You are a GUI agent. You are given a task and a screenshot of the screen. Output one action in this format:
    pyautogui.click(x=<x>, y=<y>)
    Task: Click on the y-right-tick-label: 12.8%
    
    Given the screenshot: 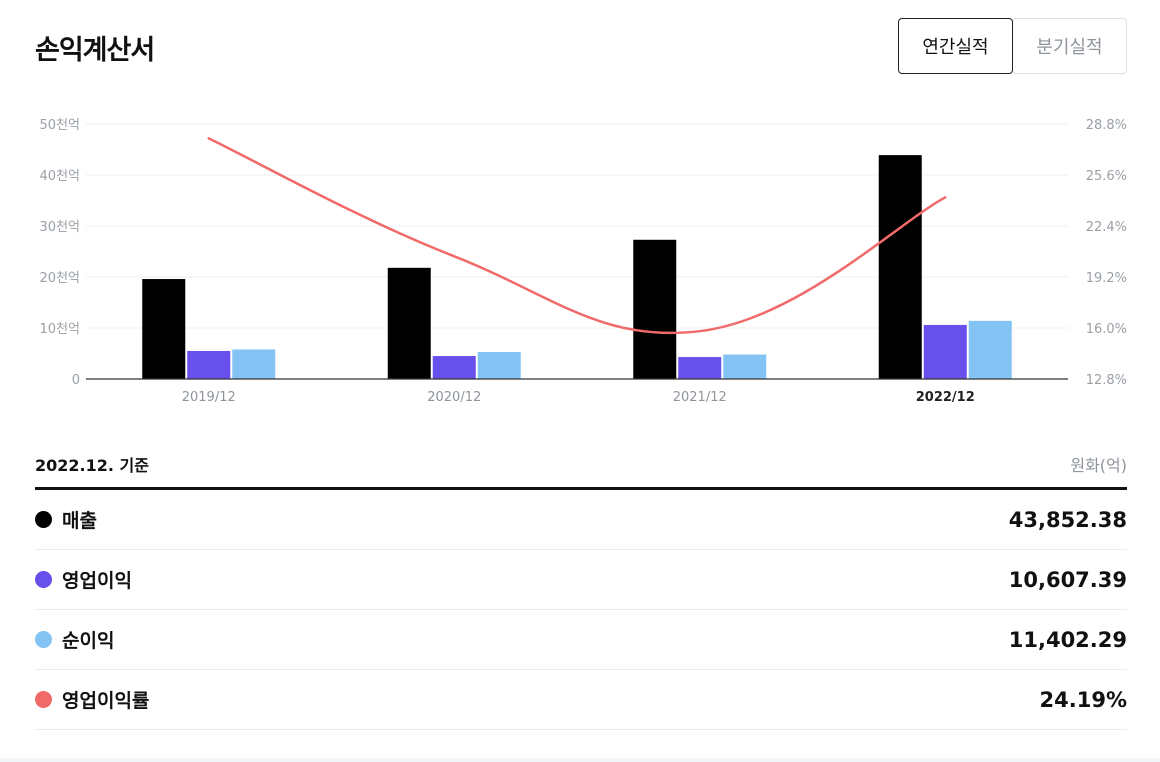 What is the action you would take?
    pyautogui.click(x=1106, y=380)
    